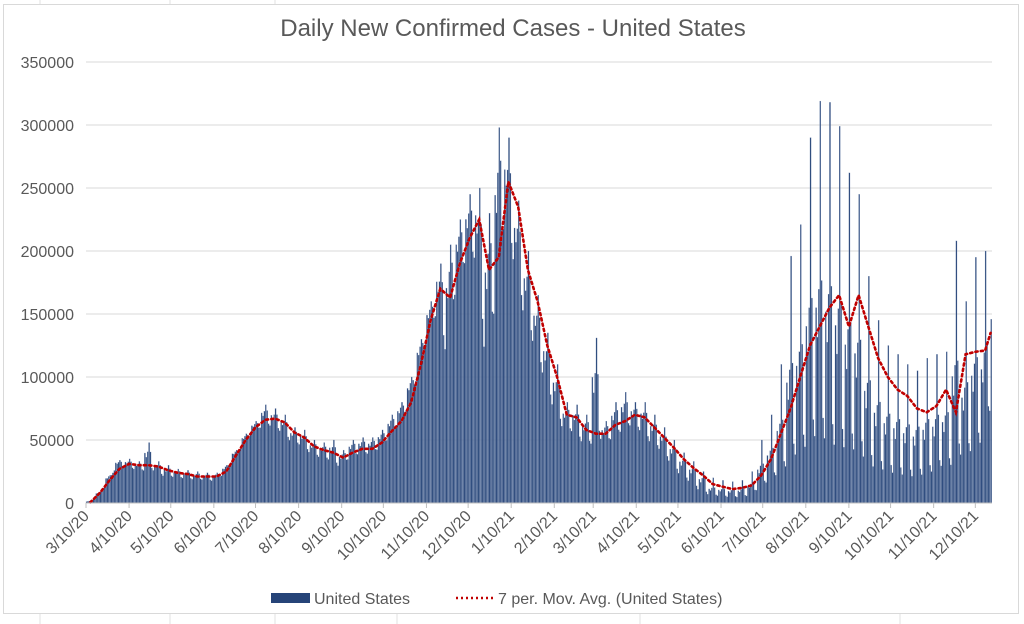 The image size is (1024, 624). I want to click on x-tick-label: 7/10/20, so click(238, 533).